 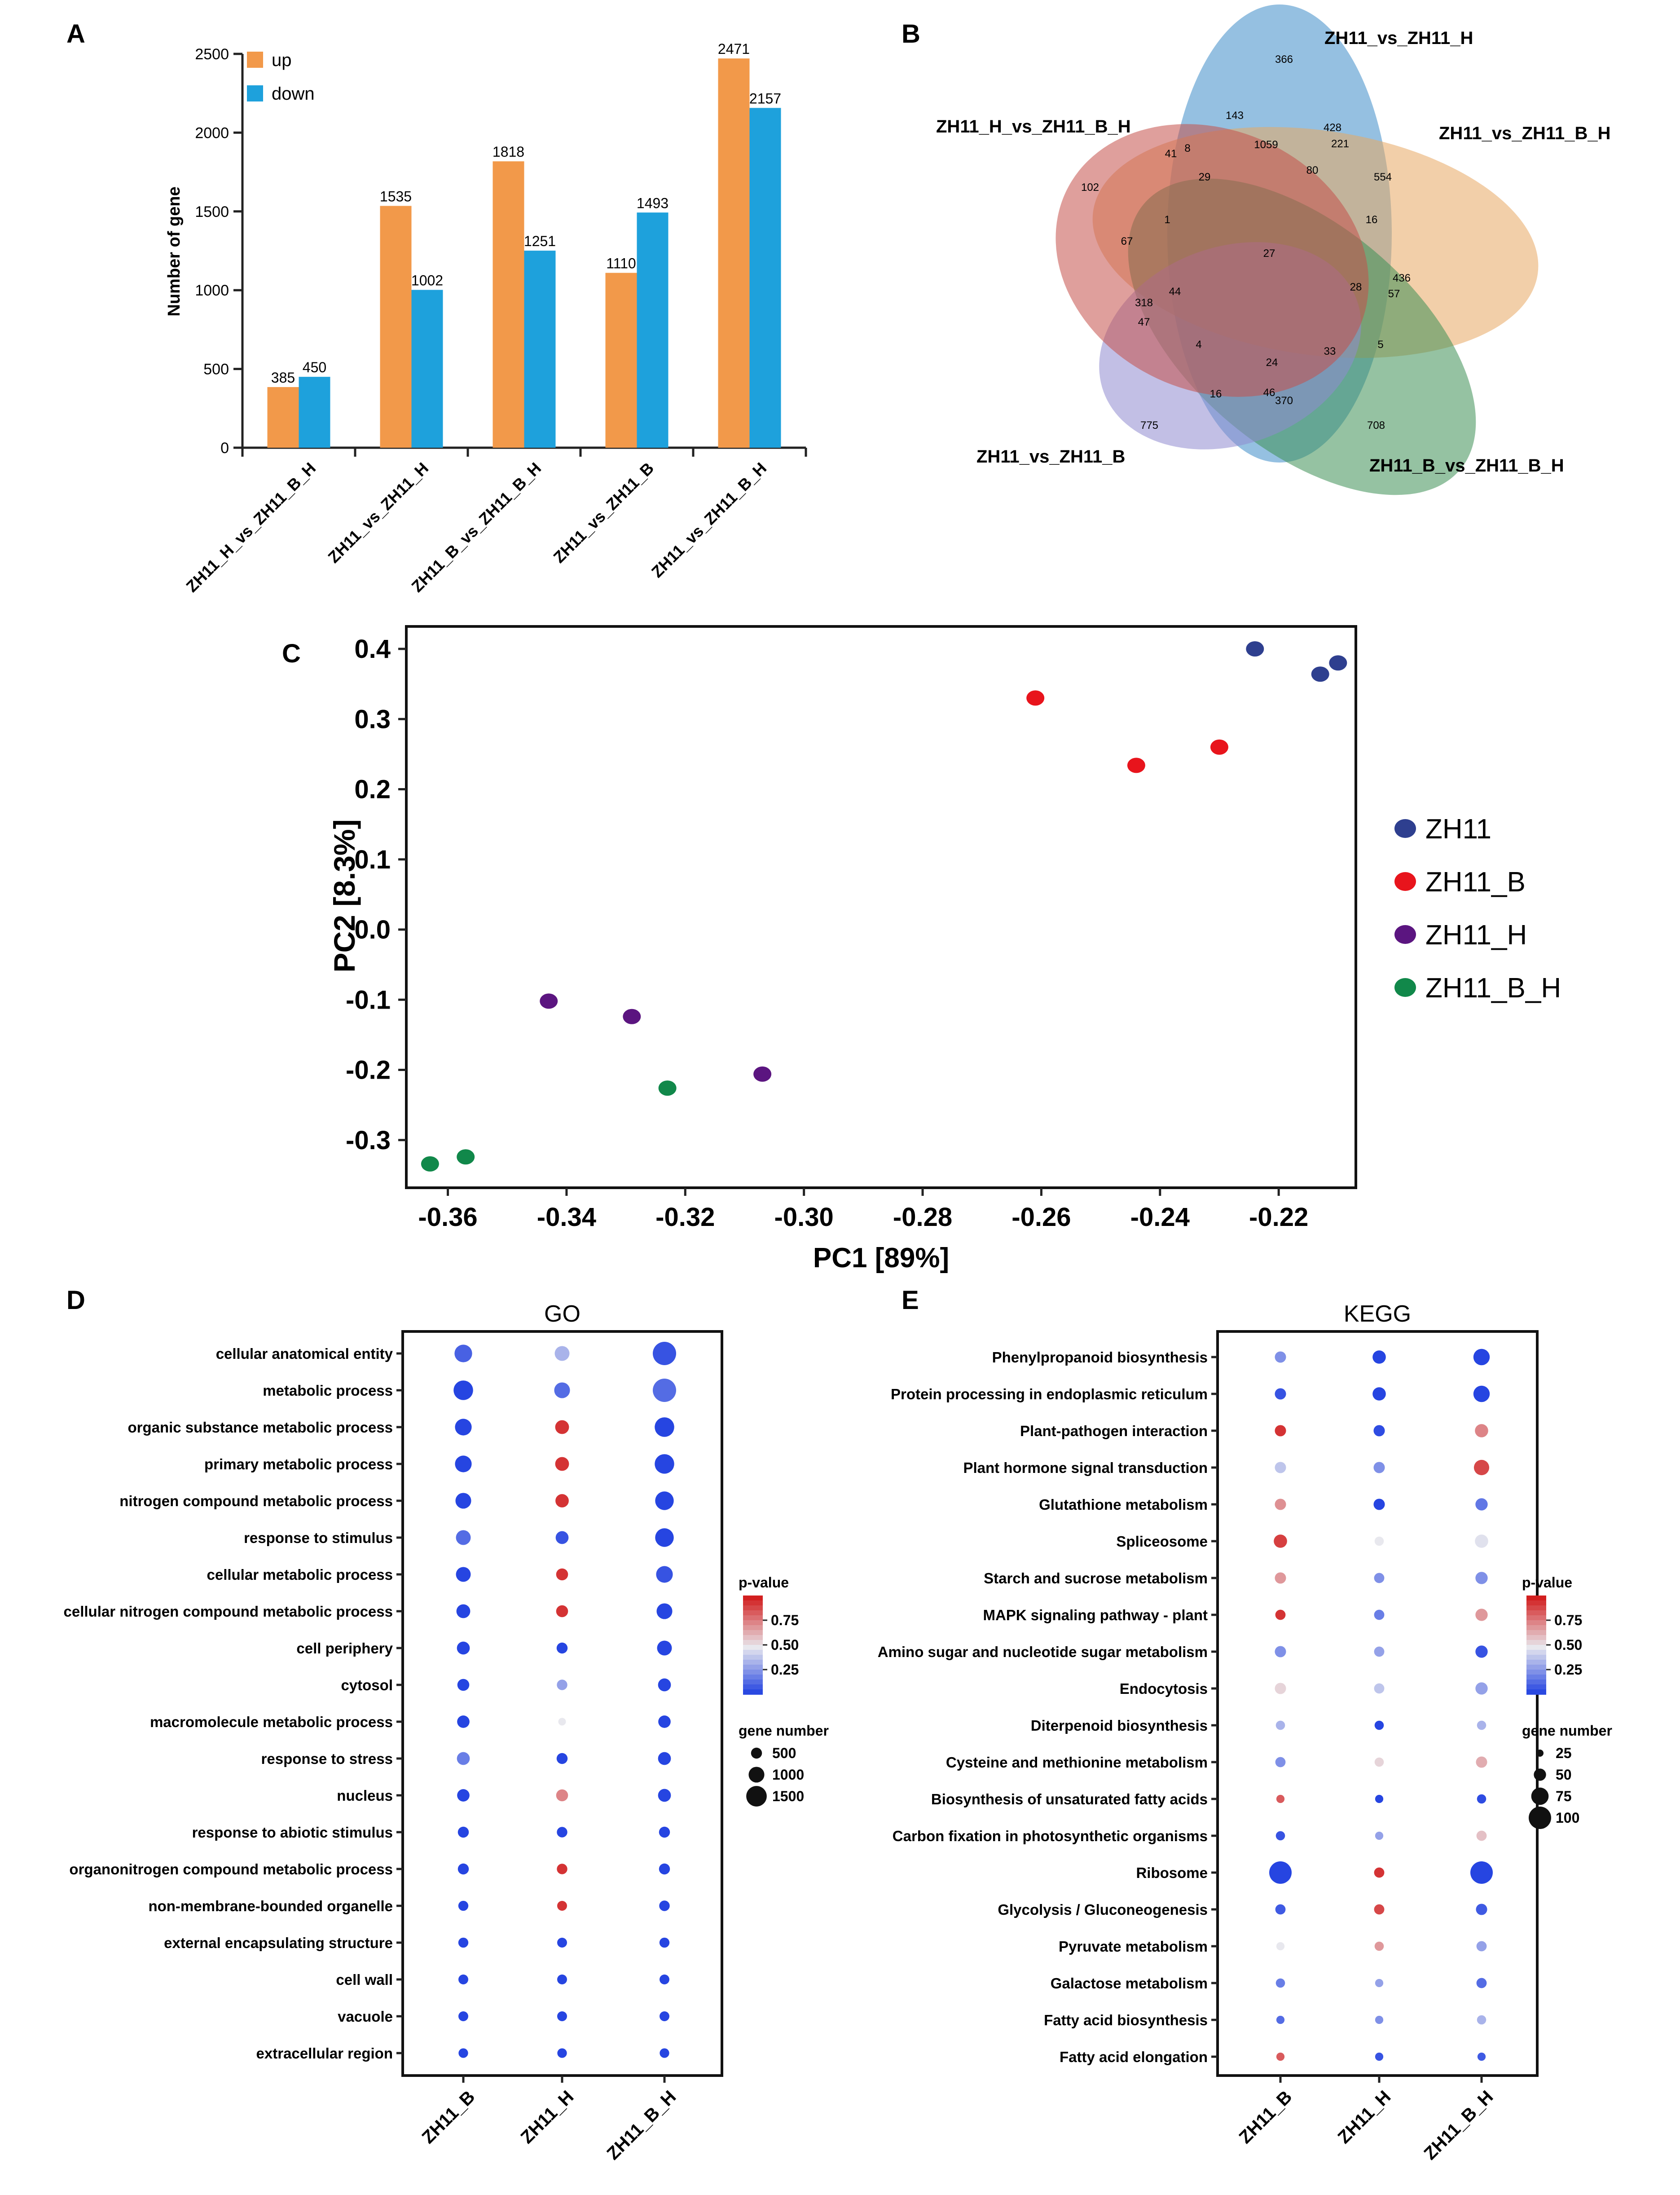 I want to click on bar-value-label: 1002, so click(x=427, y=280).